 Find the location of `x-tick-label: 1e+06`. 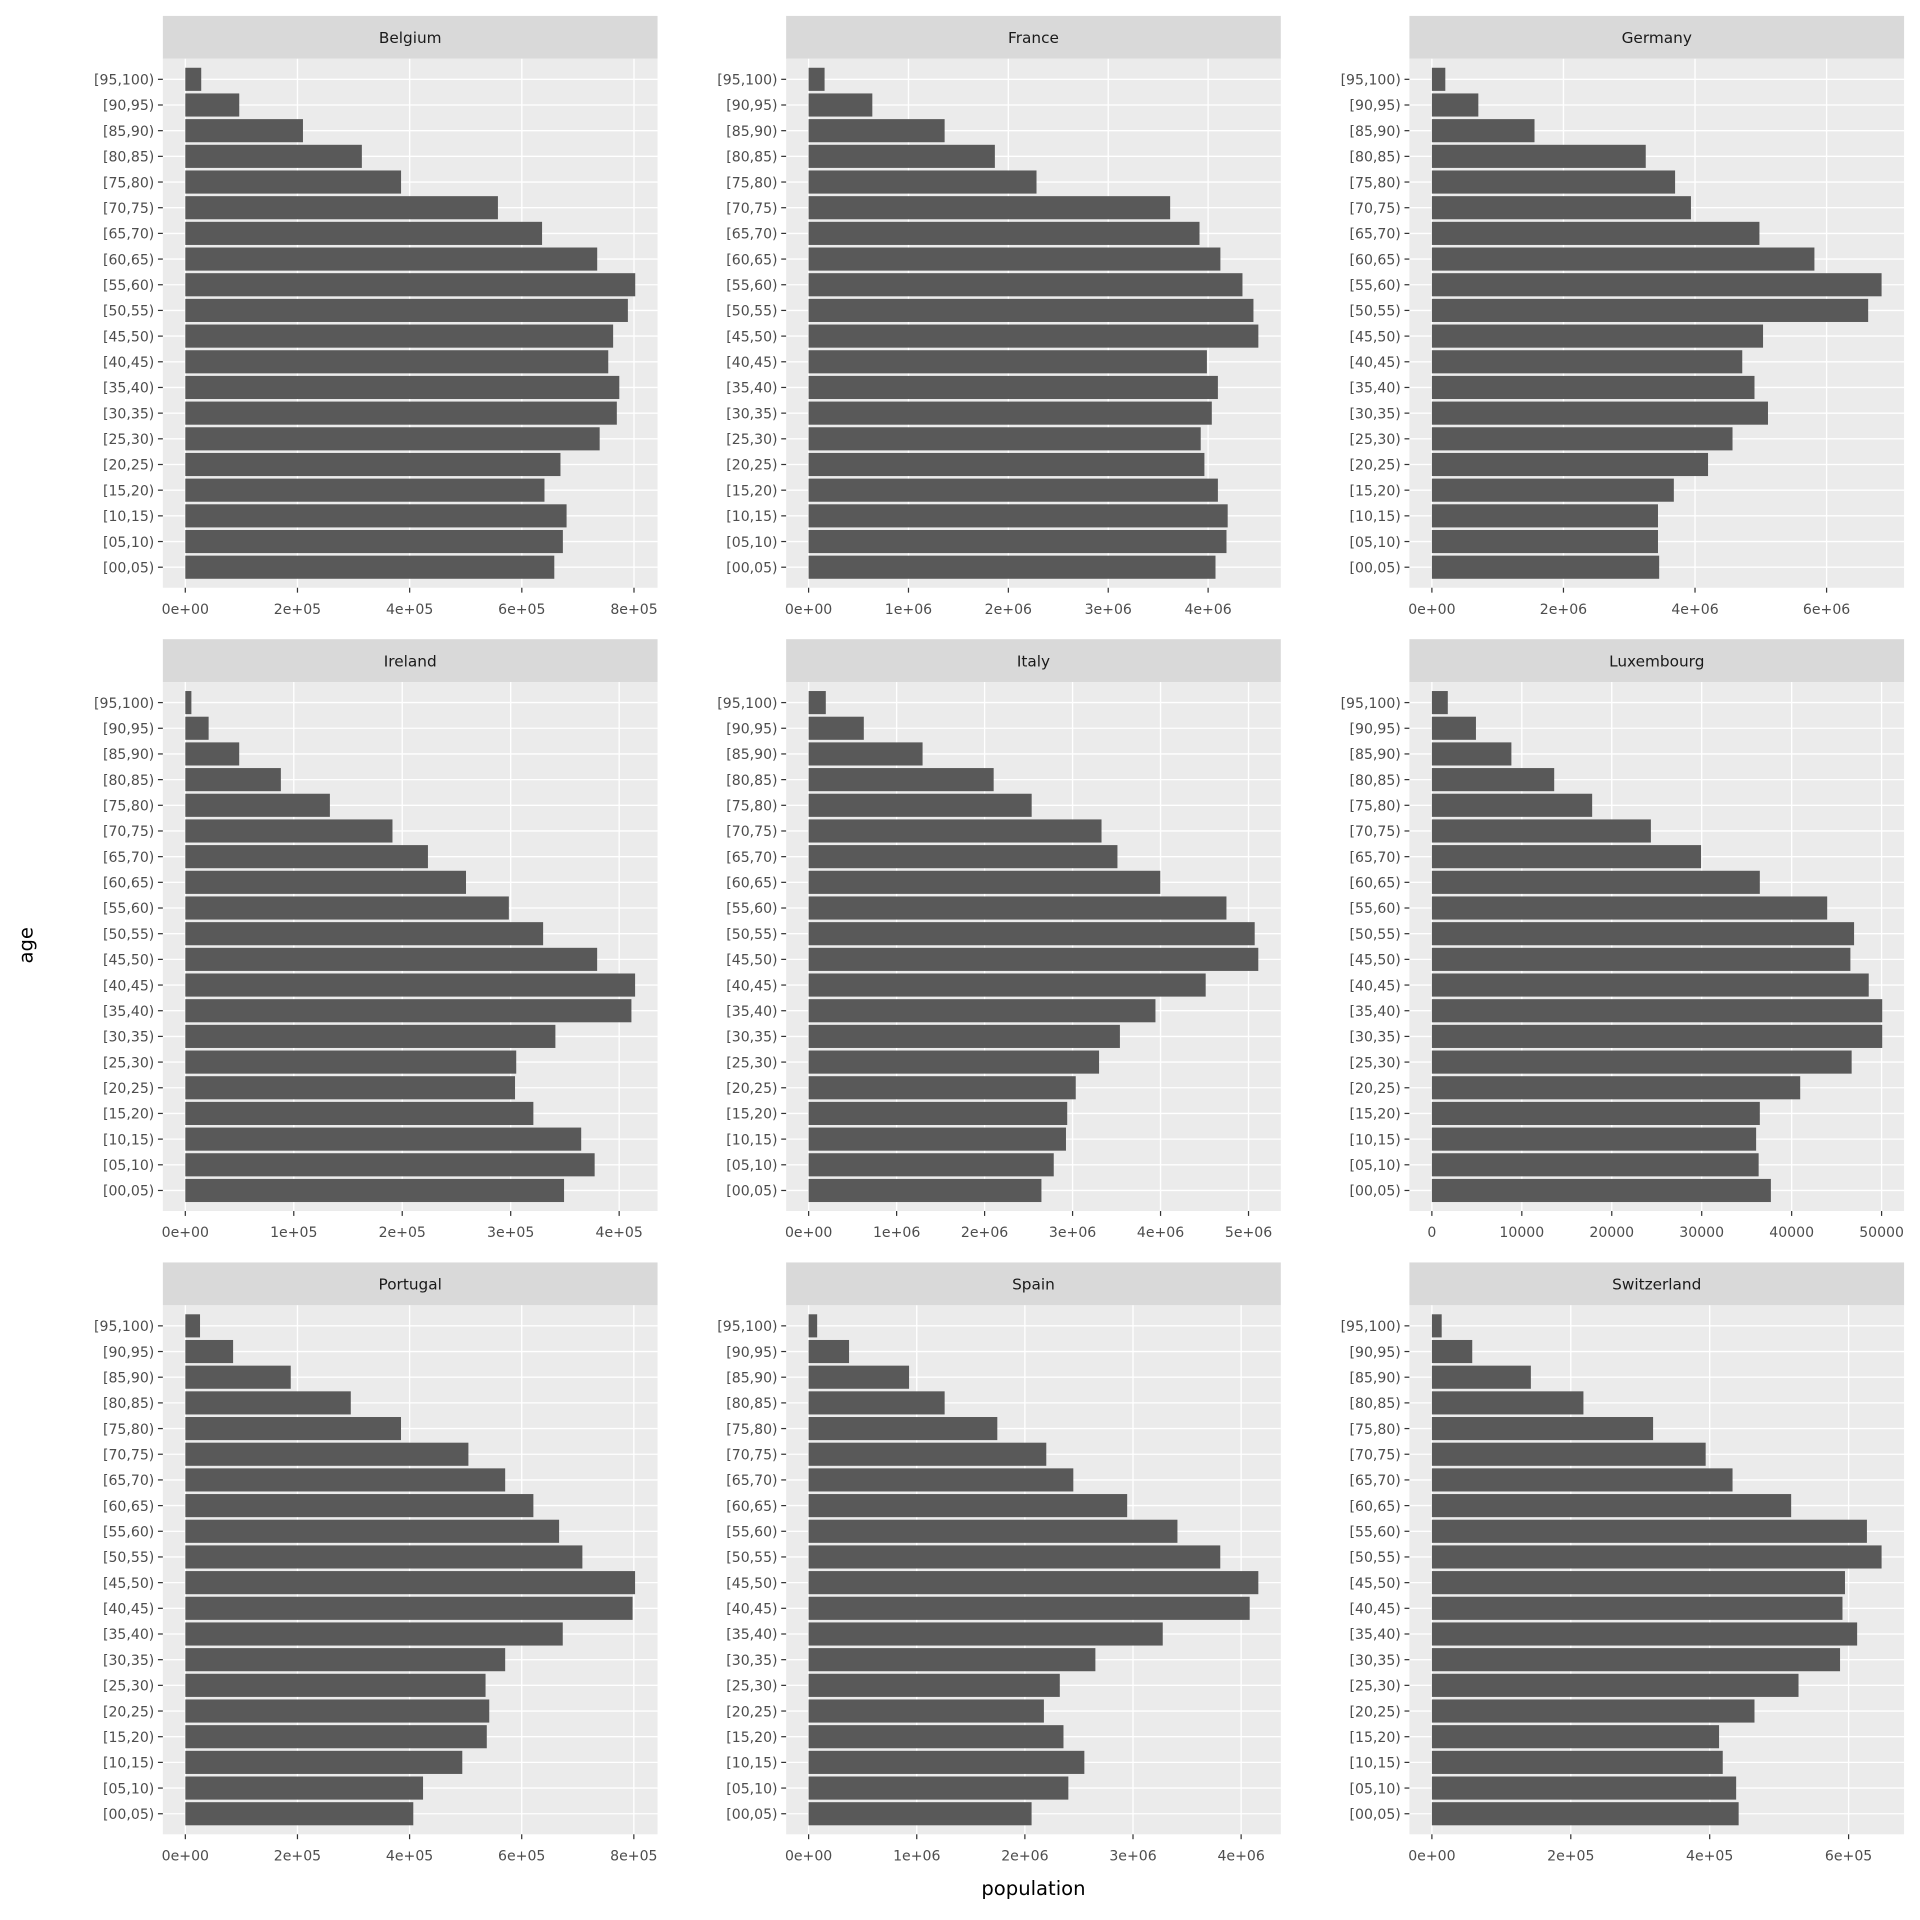

x-tick-label: 1e+06 is located at coordinates (908, 610).